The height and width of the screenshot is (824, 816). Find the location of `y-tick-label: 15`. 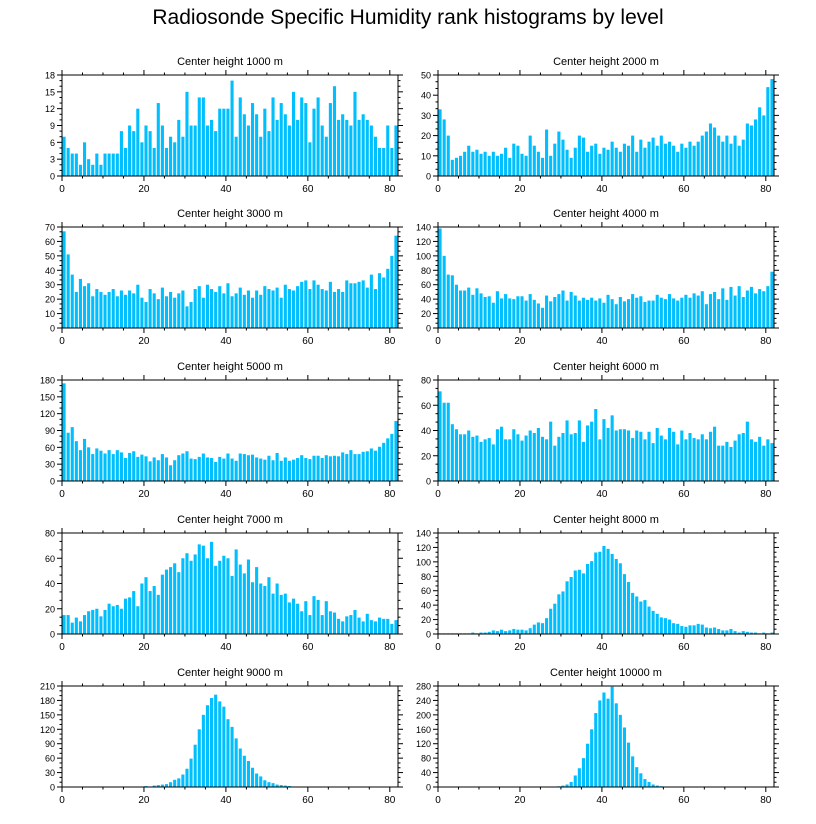

y-tick-label: 15 is located at coordinates (50, 92).